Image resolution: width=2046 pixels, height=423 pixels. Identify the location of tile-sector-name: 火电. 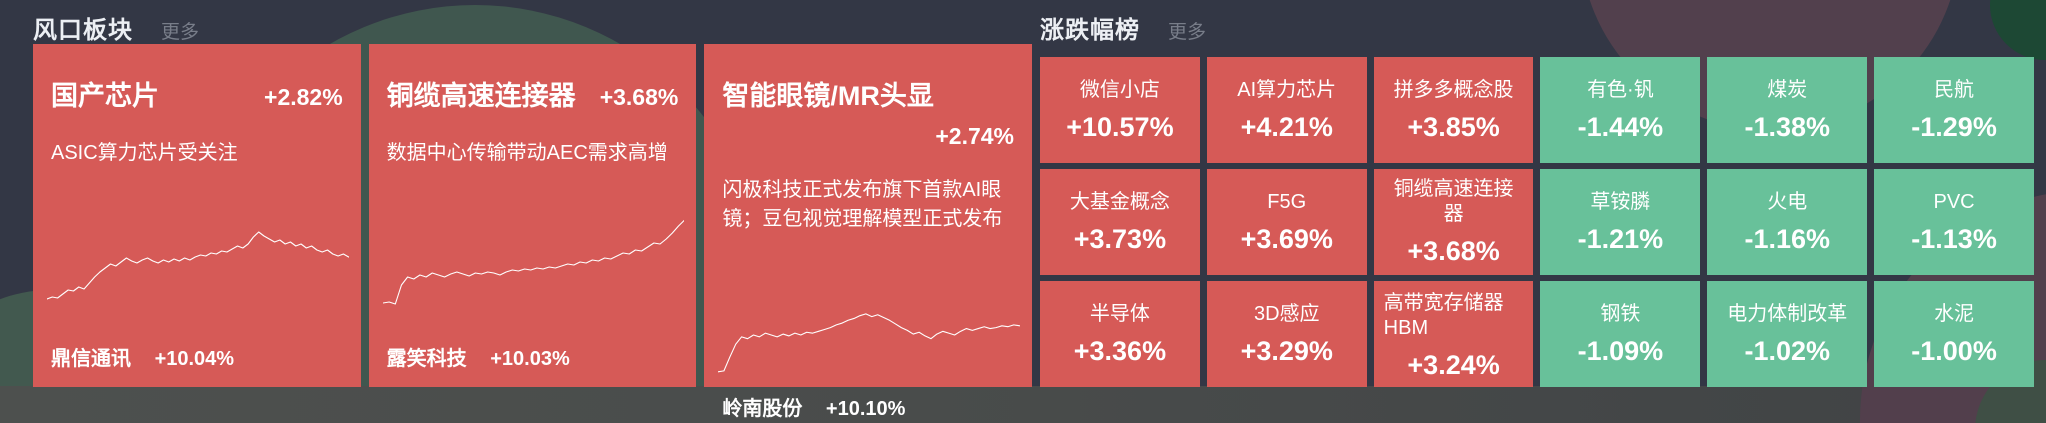
(1787, 201).